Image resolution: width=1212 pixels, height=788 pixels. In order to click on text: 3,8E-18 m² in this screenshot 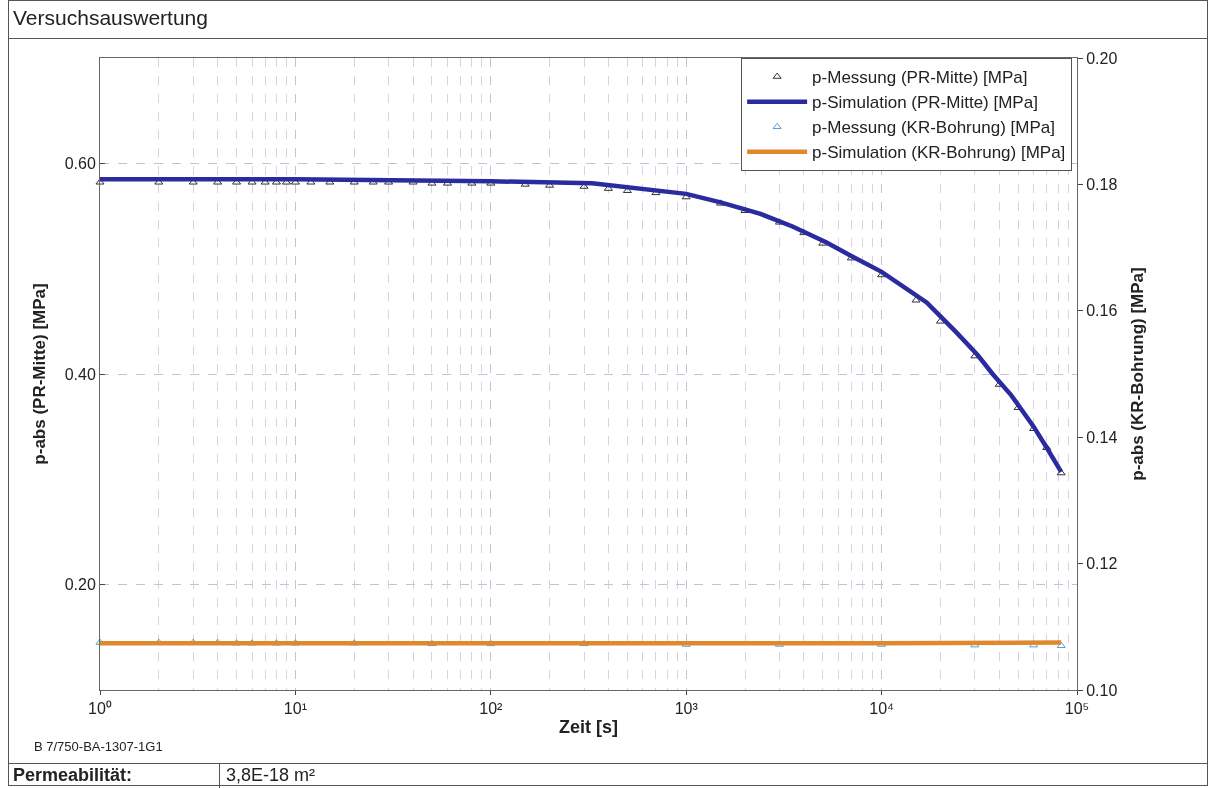, I will do `click(267, 776)`.